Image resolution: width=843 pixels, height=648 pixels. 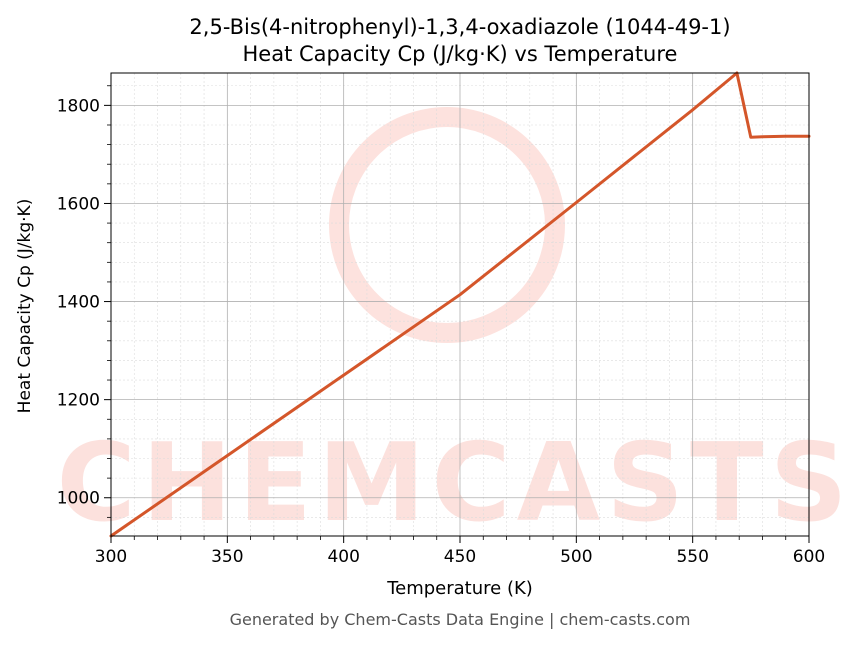 What do you see at coordinates (459, 588) in the screenshot?
I see `x-axis-label: Temperature (K)` at bounding box center [459, 588].